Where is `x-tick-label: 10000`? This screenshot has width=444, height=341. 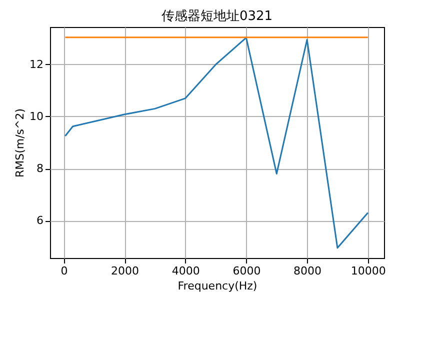 x-tick-label: 10000 is located at coordinates (368, 271).